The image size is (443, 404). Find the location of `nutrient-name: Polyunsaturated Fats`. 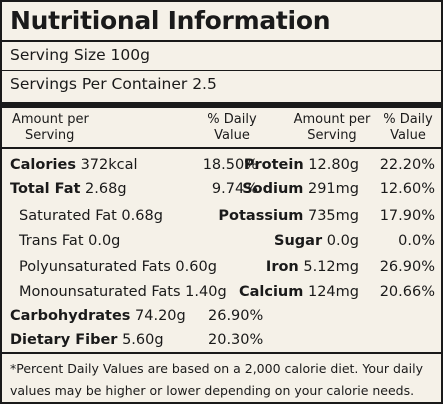

nutrient-name: Polyunsaturated Fats is located at coordinates (95, 267).